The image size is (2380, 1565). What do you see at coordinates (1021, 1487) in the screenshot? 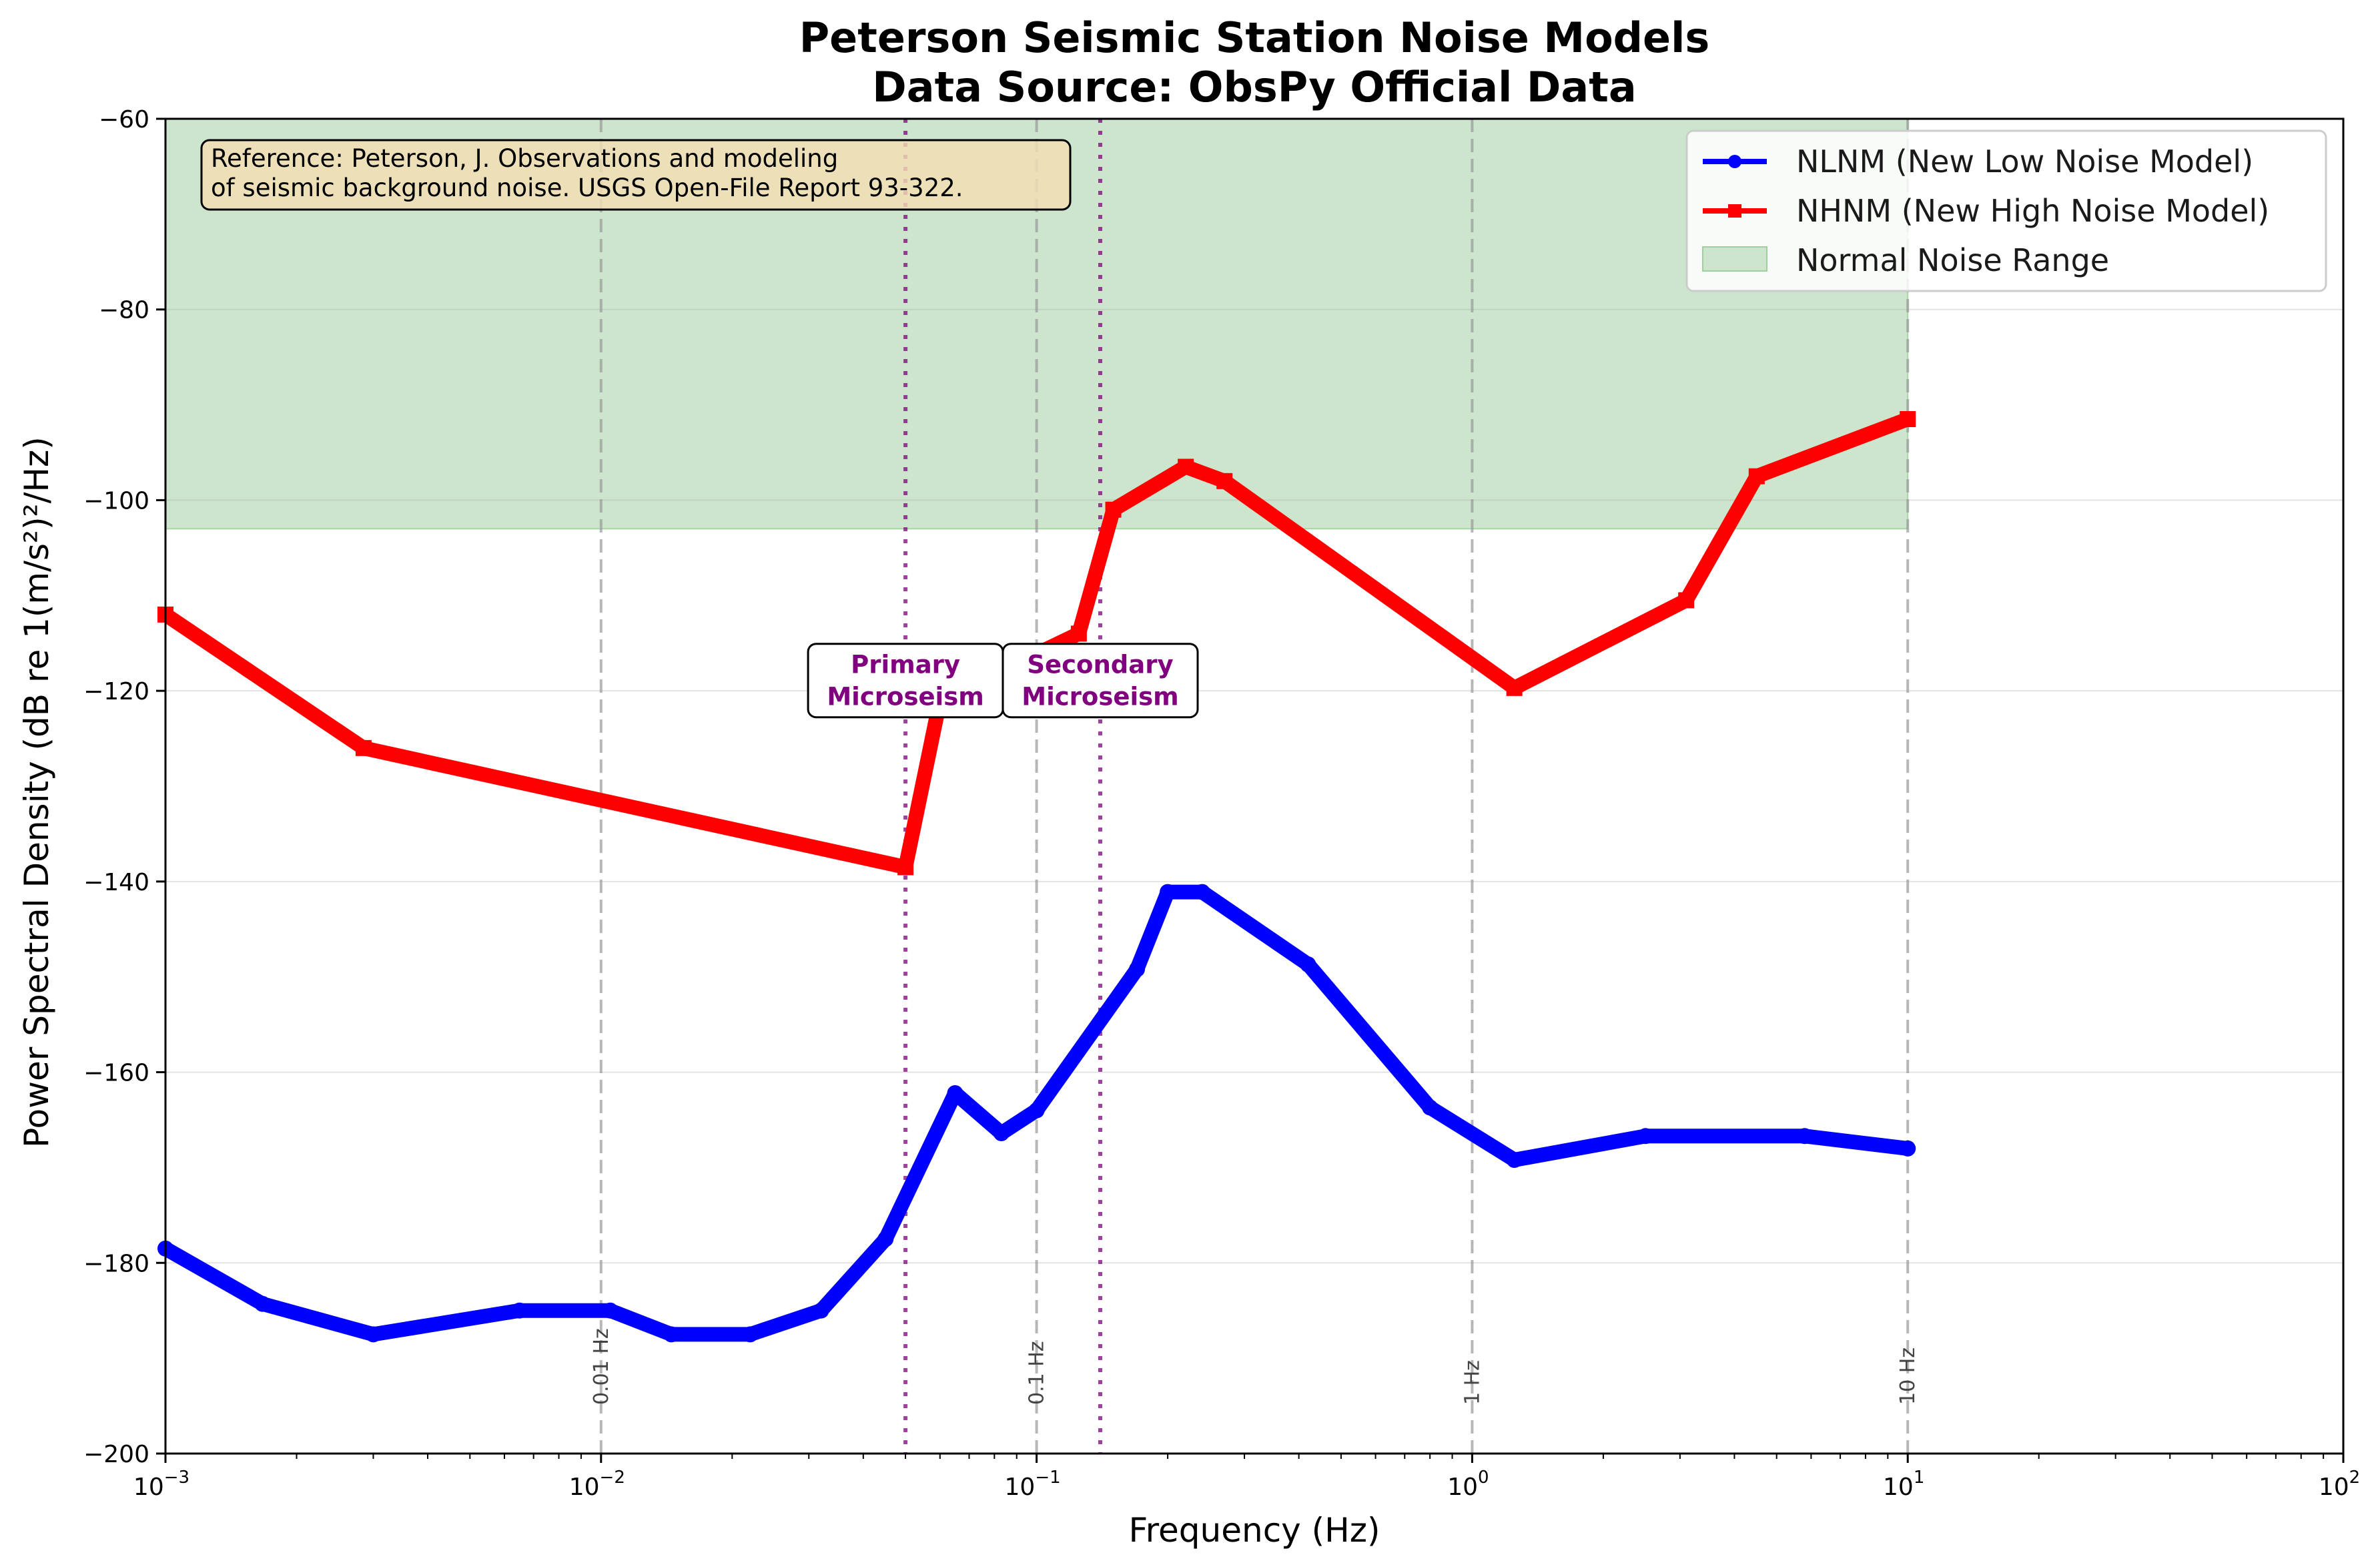
I see `x-tick-base-2: 10` at bounding box center [1021, 1487].